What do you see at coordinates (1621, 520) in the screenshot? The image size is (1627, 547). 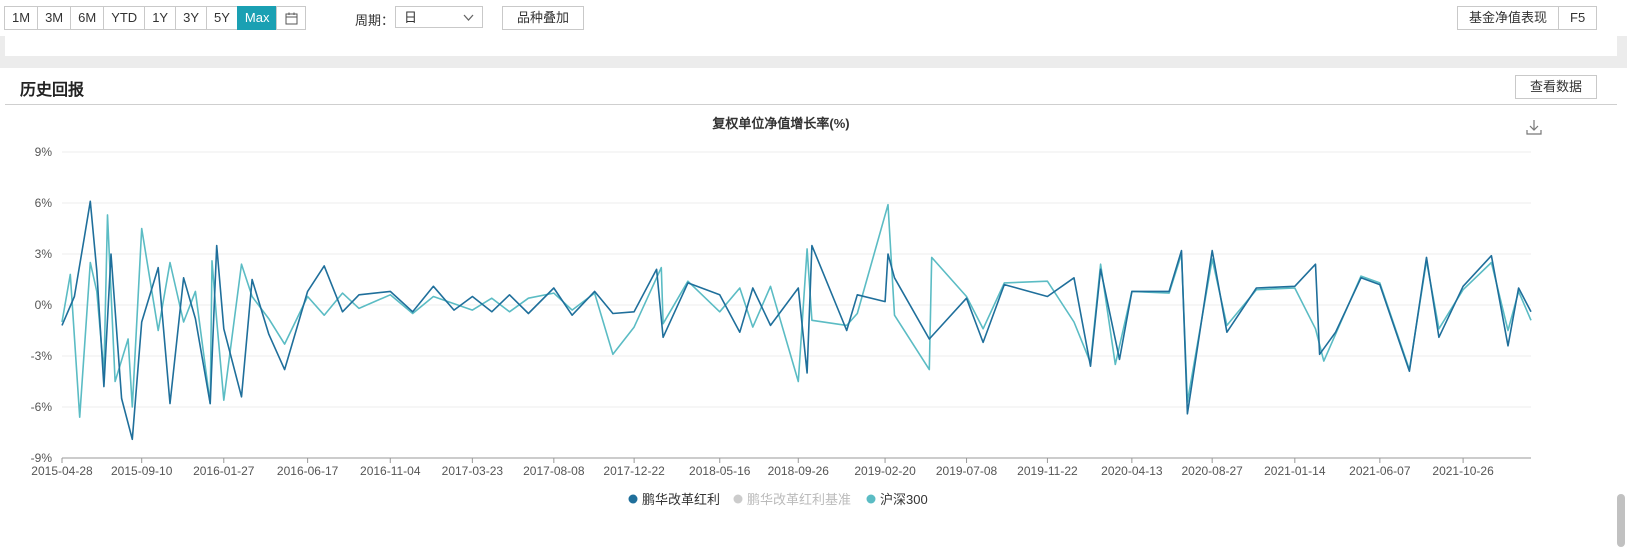 I see `scrollbar-thumb` at bounding box center [1621, 520].